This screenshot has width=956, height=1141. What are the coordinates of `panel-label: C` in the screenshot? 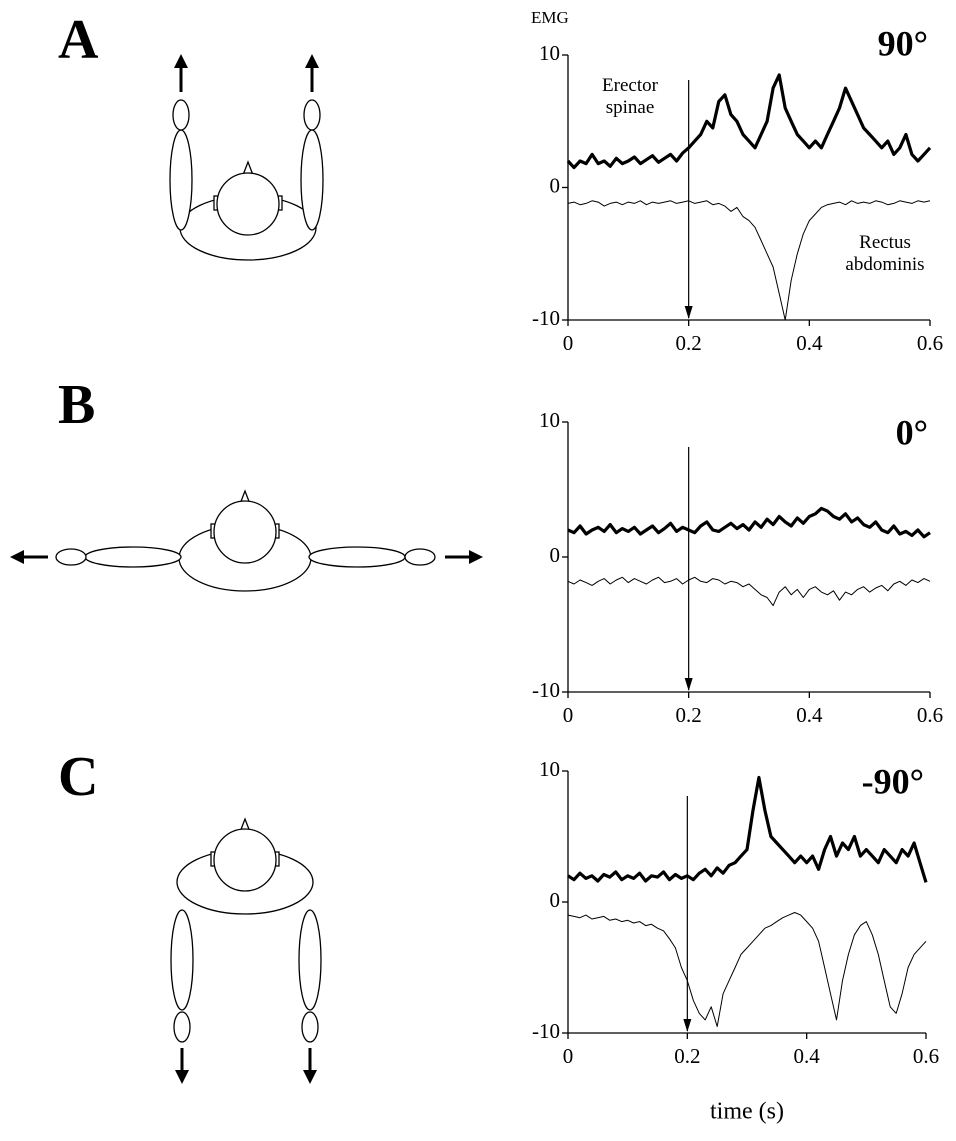 It's located at (78, 777).